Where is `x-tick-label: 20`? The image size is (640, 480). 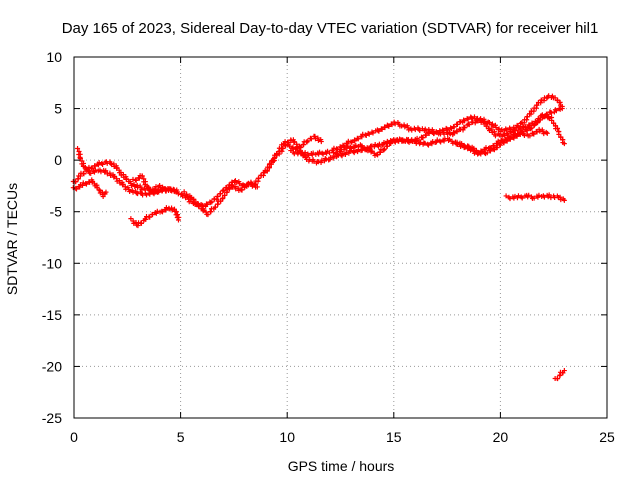 x-tick-label: 20 is located at coordinates (501, 437).